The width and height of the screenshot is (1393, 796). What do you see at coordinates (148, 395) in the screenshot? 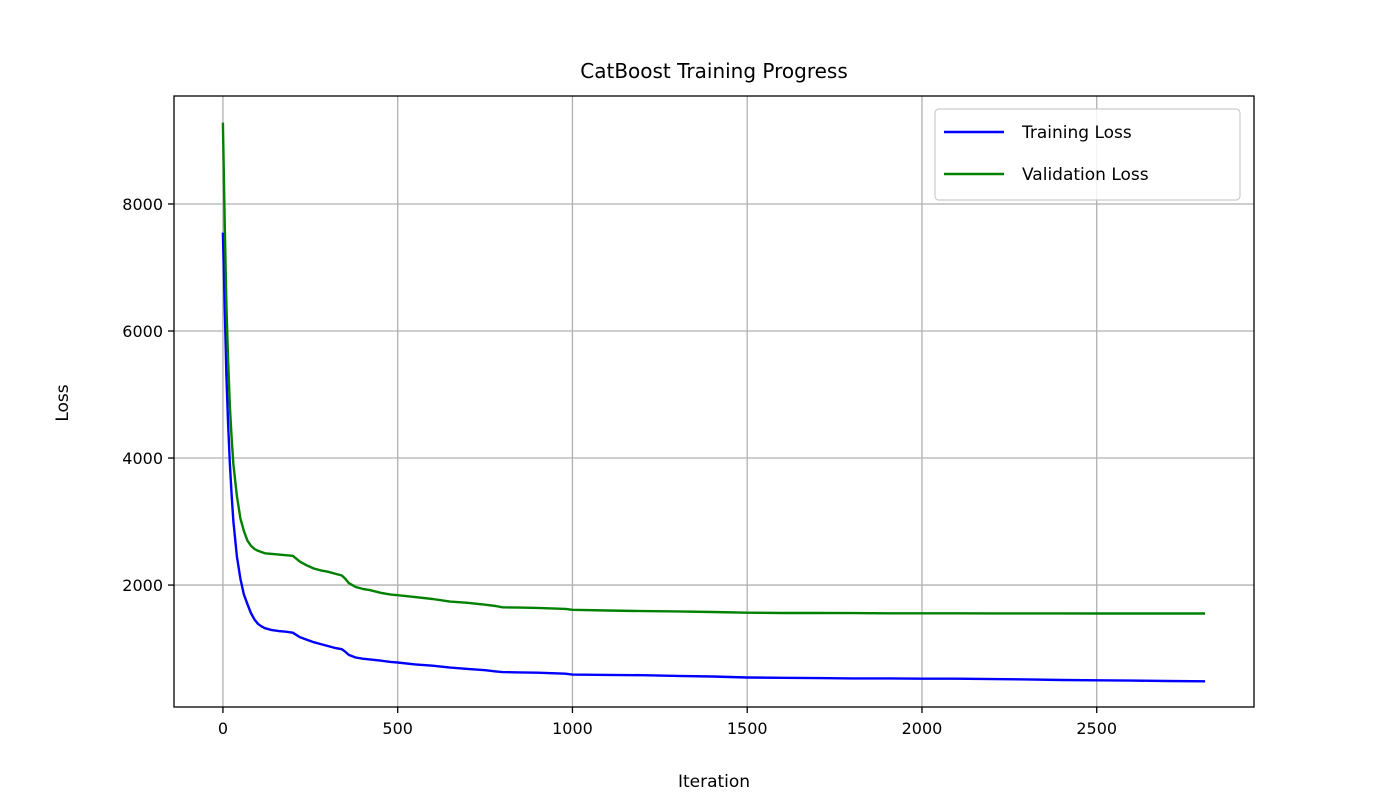
I see `y-axis: 2000 4000 6000 8000` at bounding box center [148, 395].